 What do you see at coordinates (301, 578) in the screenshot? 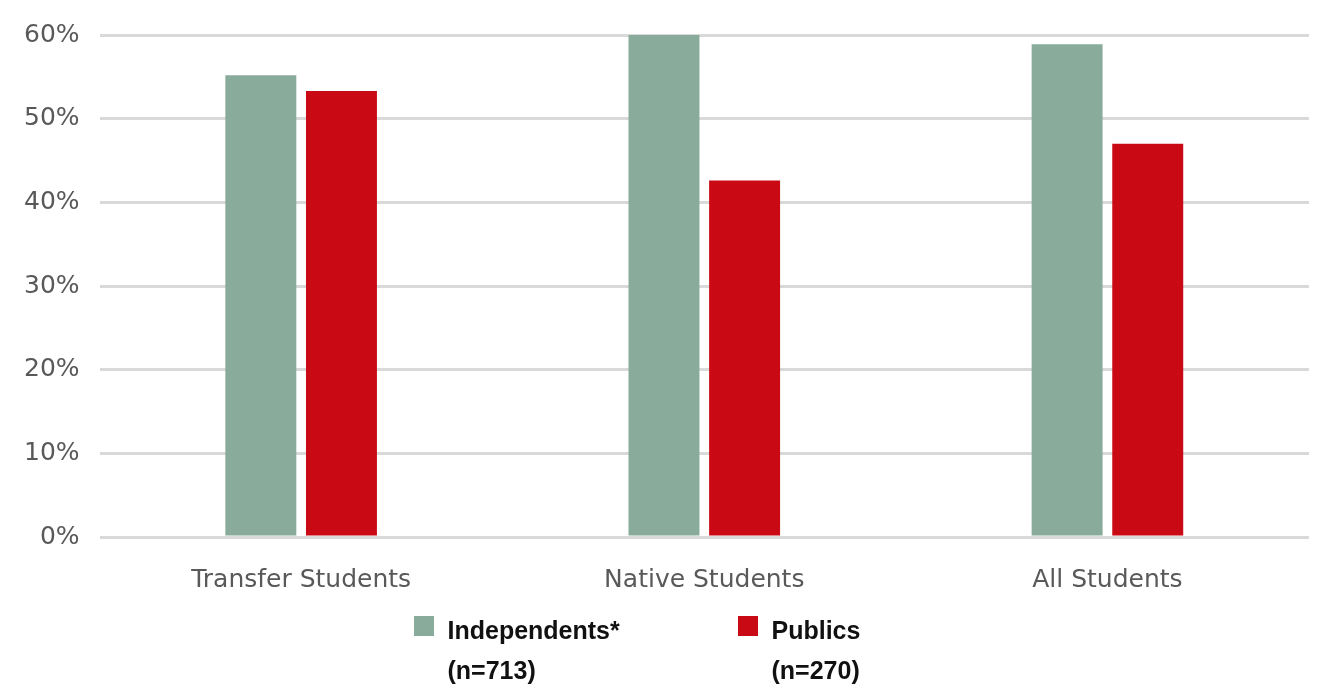
I see `x-tick-label: Transfer Students` at bounding box center [301, 578].